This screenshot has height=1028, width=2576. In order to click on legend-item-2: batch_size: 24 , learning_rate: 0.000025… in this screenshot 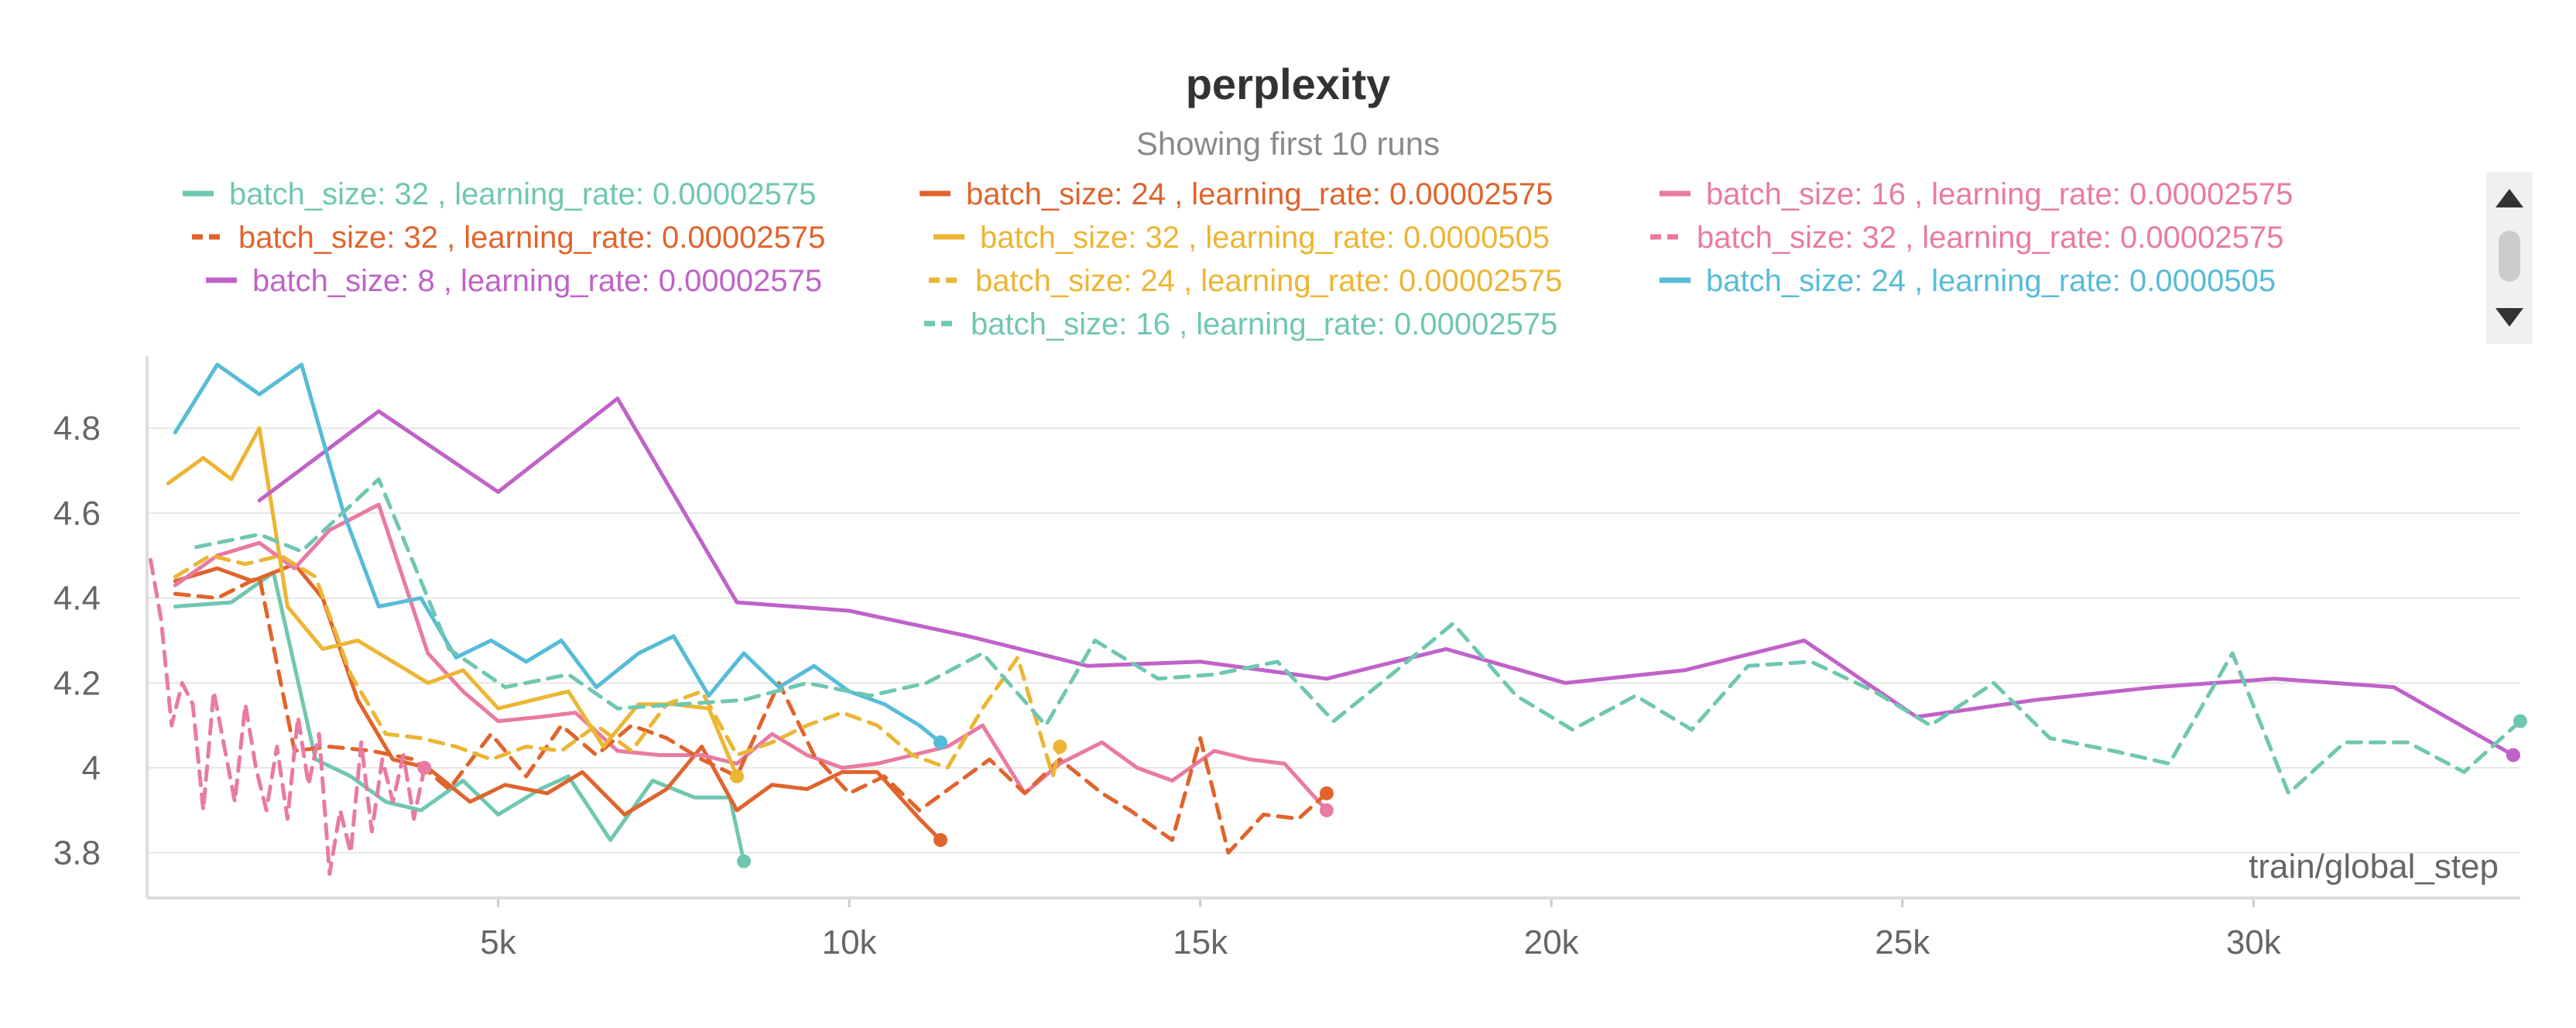, I will do `click(1236, 194)`.